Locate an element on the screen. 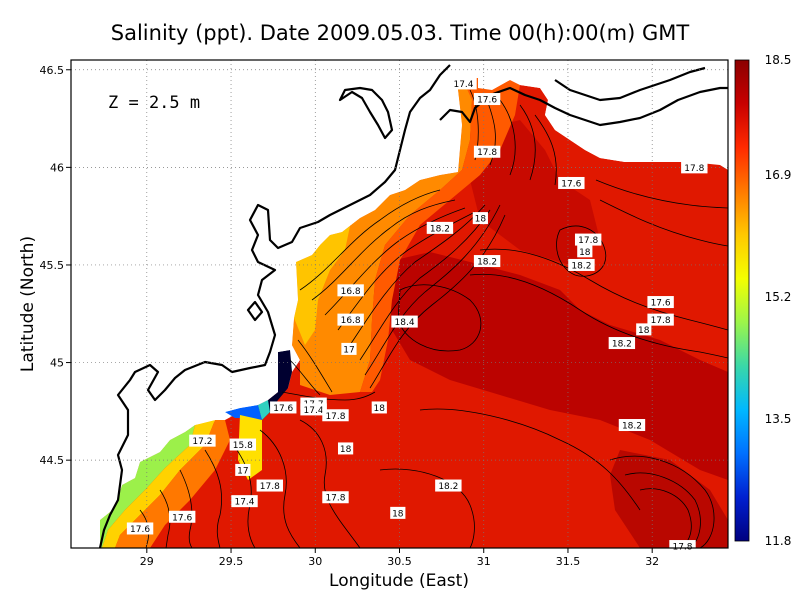 Image resolution: width=800 pixels, height=600 pixels. plume-blue is located at coordinates (243, 412).